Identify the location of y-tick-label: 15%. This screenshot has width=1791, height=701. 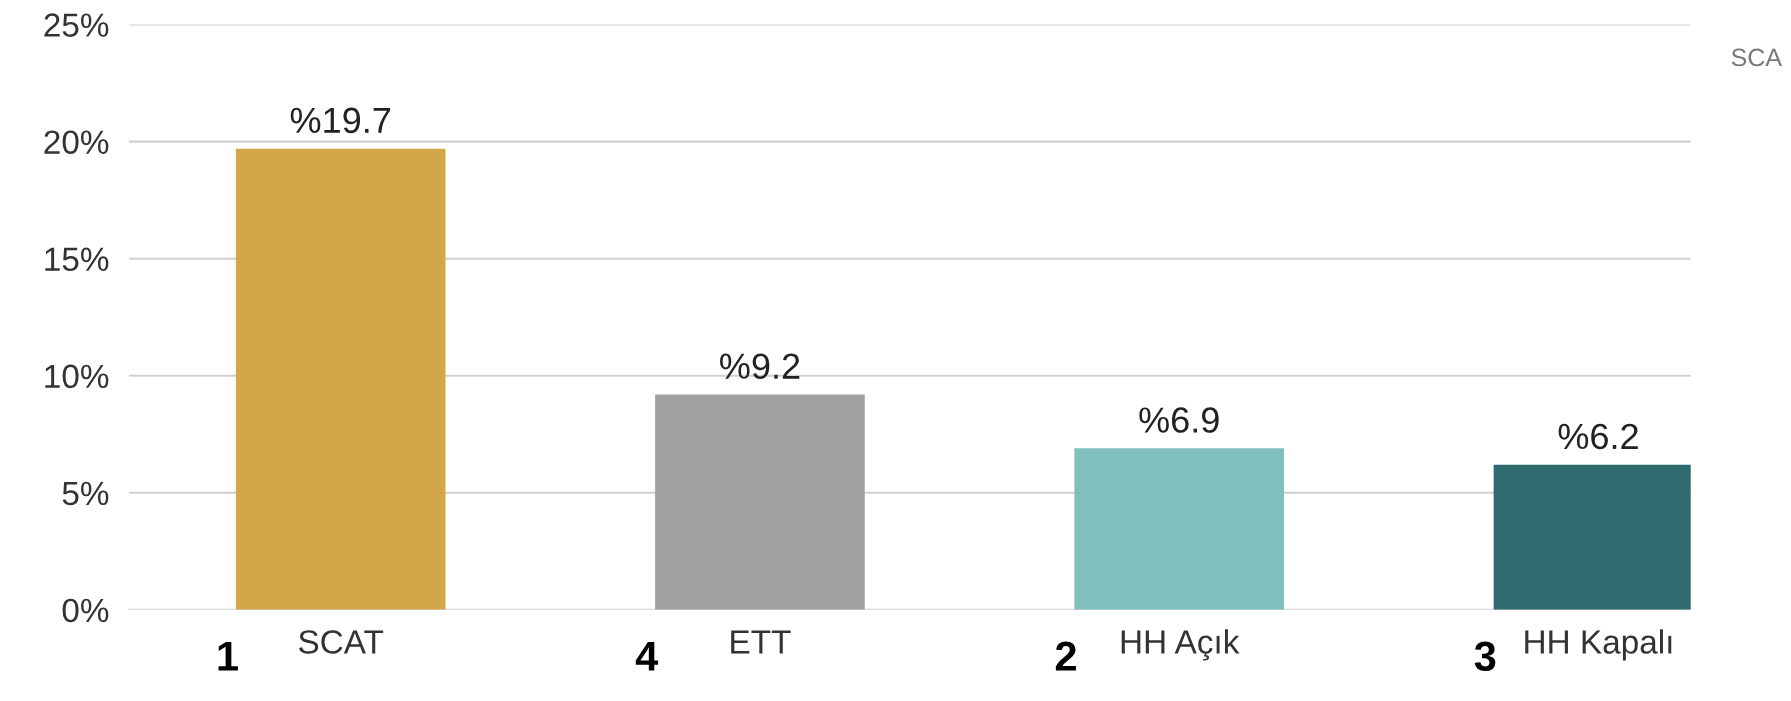
(77, 259).